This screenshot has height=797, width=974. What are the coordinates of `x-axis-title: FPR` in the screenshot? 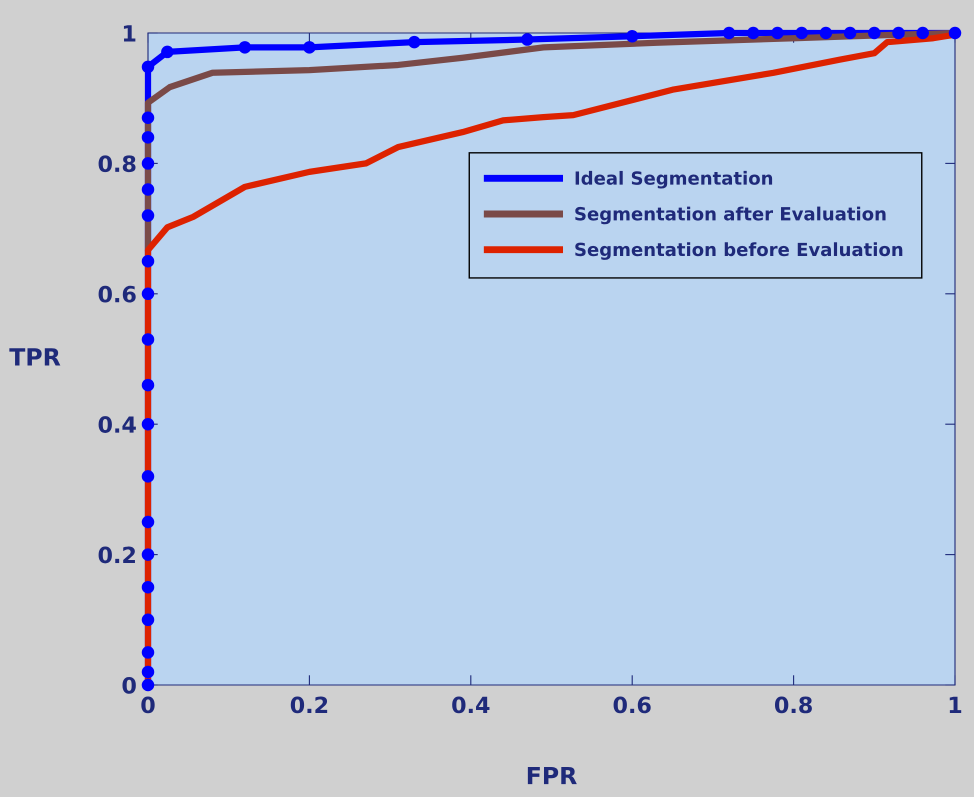 It's located at (552, 775).